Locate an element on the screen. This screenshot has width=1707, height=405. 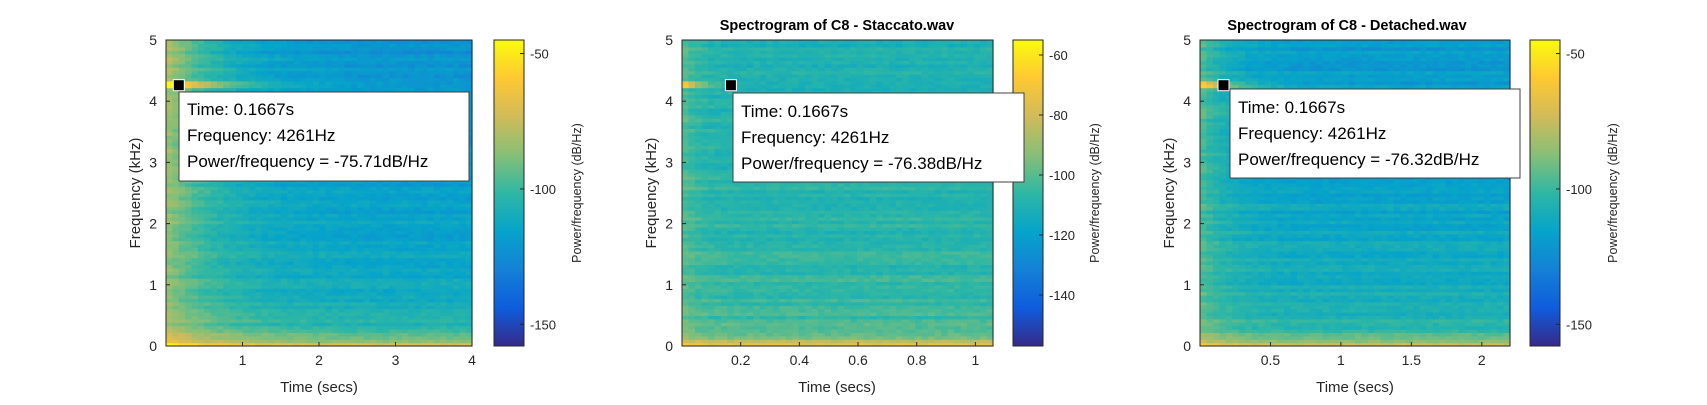
panel-1-datatip-time: Time: 0.1667s is located at coordinates (240, 109).